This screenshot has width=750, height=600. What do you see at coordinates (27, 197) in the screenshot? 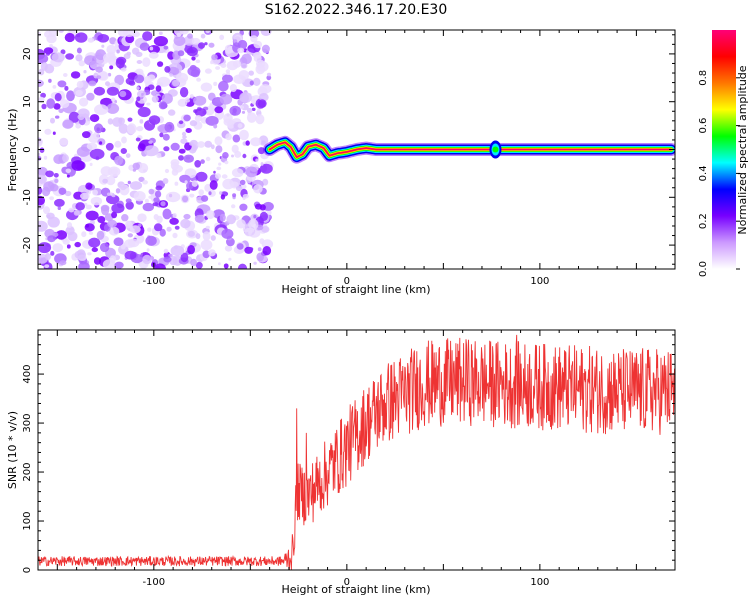
I see `spectrogram-y-tick-label: -10` at bounding box center [27, 197].